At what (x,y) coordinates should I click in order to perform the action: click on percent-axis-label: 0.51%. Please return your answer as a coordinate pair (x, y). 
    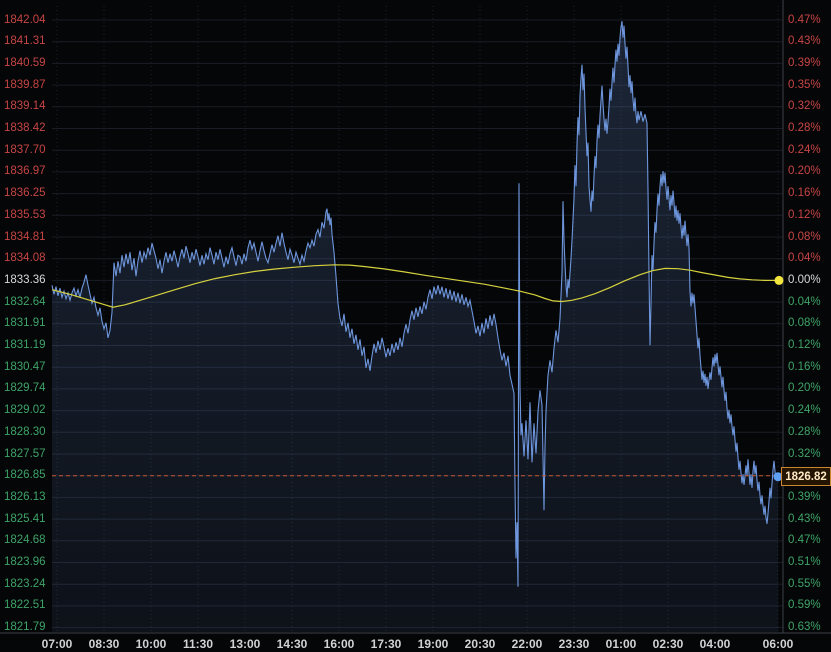
    Looking at the image, I should click on (804, 562).